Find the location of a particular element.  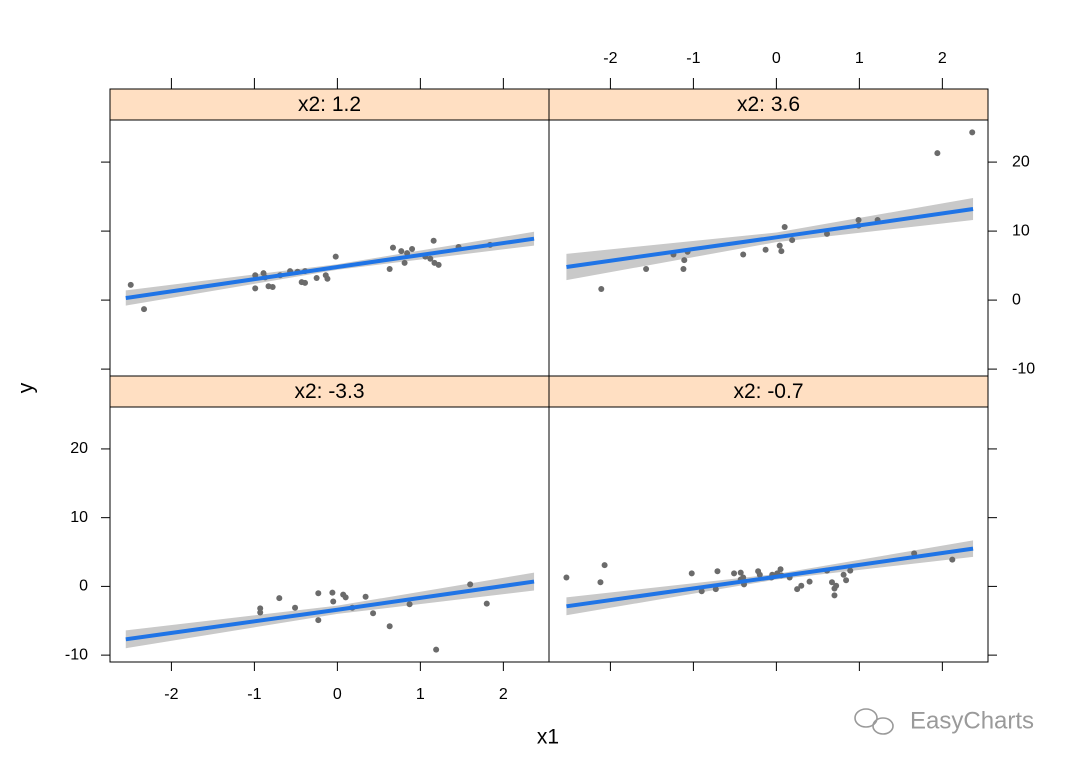

x-axis-label: x1 is located at coordinates (548, 737).